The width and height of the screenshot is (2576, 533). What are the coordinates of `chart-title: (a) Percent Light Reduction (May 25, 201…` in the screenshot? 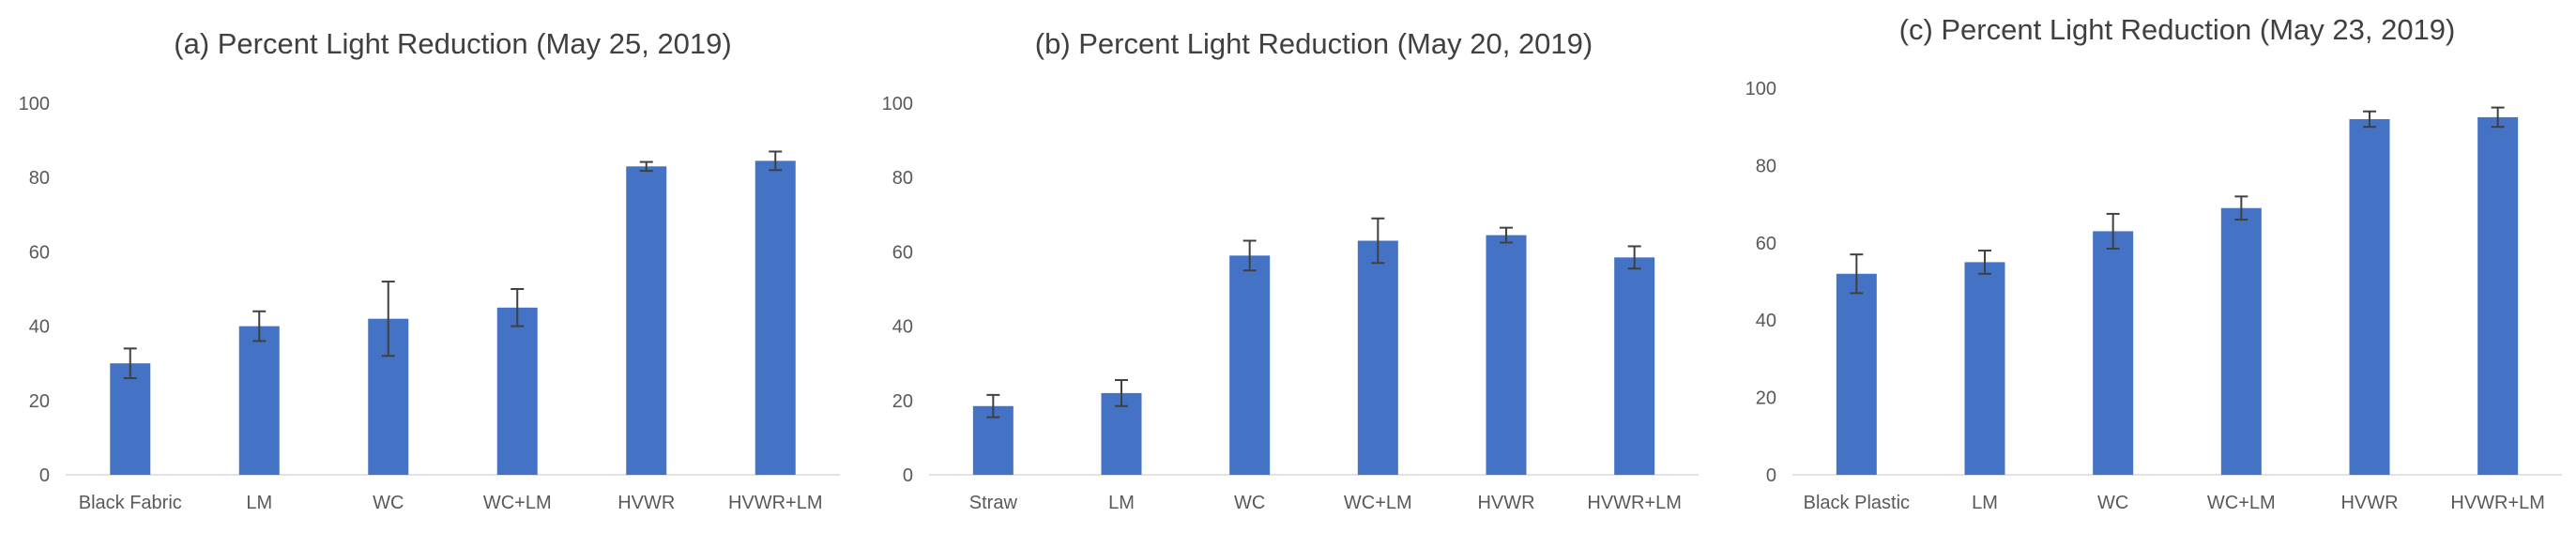 It's located at (452, 44).